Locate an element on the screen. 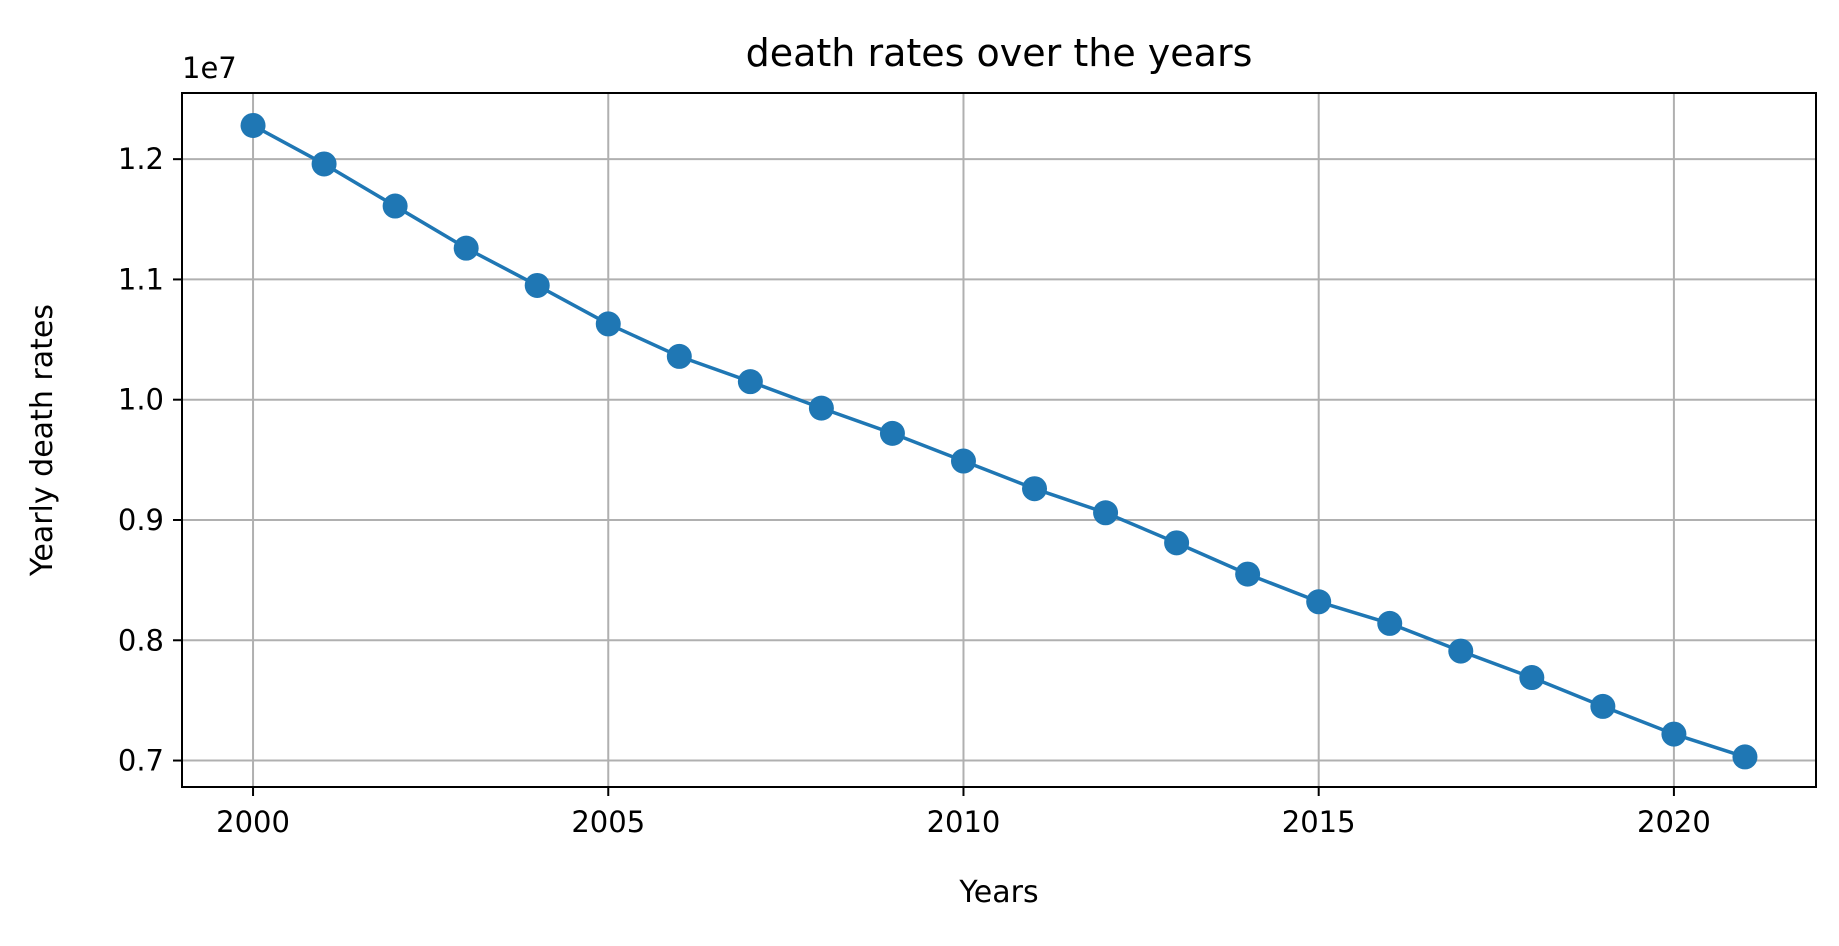 The image size is (1839, 946). y-tick-label: 1.0 is located at coordinates (141, 400).